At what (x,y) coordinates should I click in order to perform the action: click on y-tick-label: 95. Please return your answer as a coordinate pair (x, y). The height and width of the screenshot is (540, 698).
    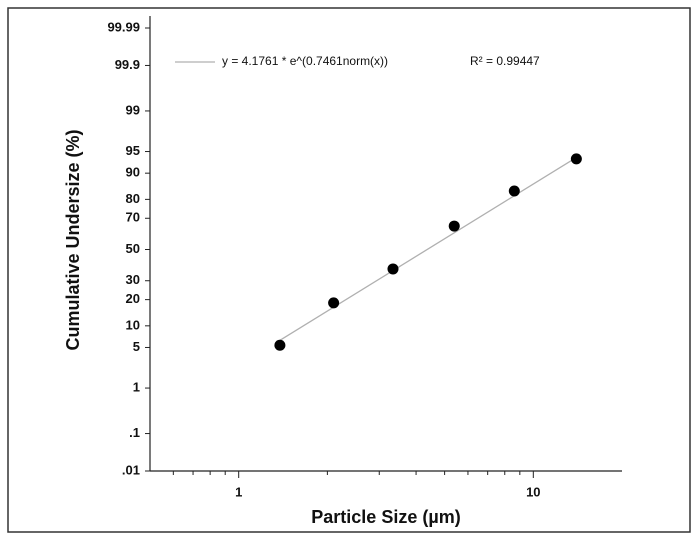
    Looking at the image, I should click on (133, 150).